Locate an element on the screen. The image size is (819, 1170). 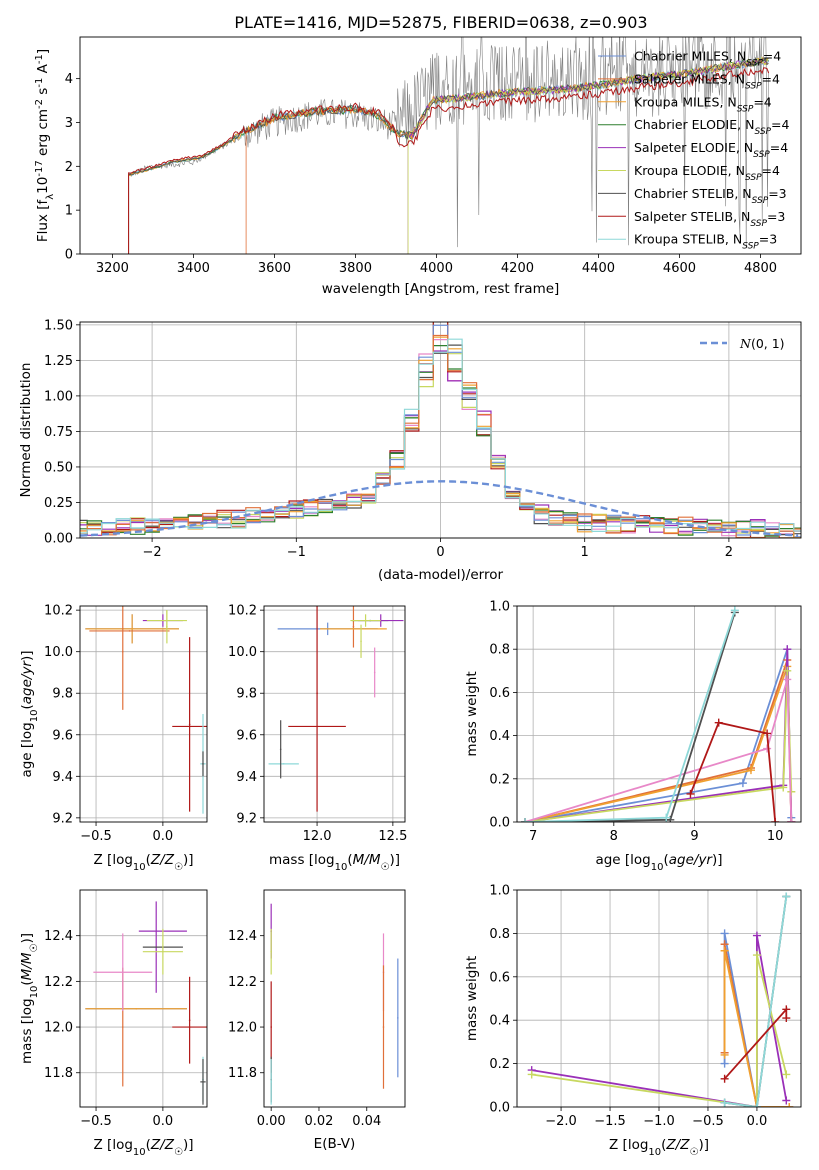
y-tick-label: 1.0 is located at coordinates (499, 607).